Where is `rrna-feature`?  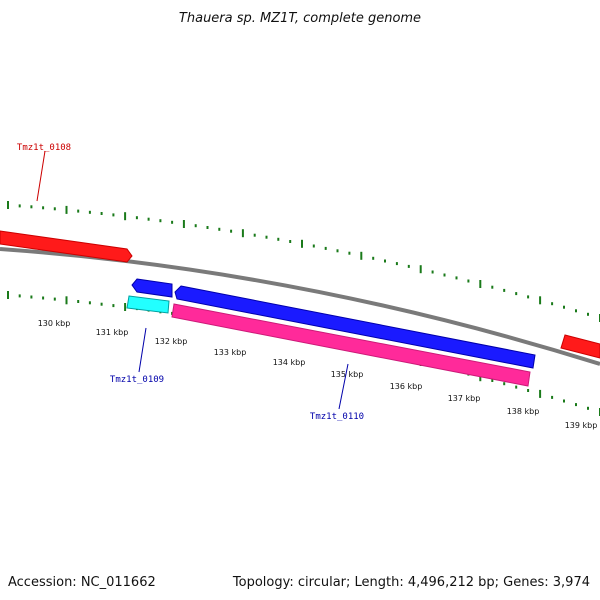 rrna-feature is located at coordinates (351, 345).